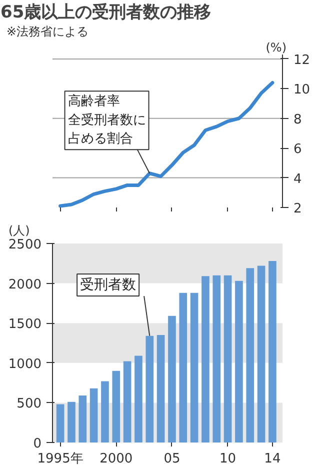 Image resolution: width=313 pixels, height=469 pixels. What do you see at coordinates (37, 444) in the screenshot?
I see `y-tick-label: 0` at bounding box center [37, 444].